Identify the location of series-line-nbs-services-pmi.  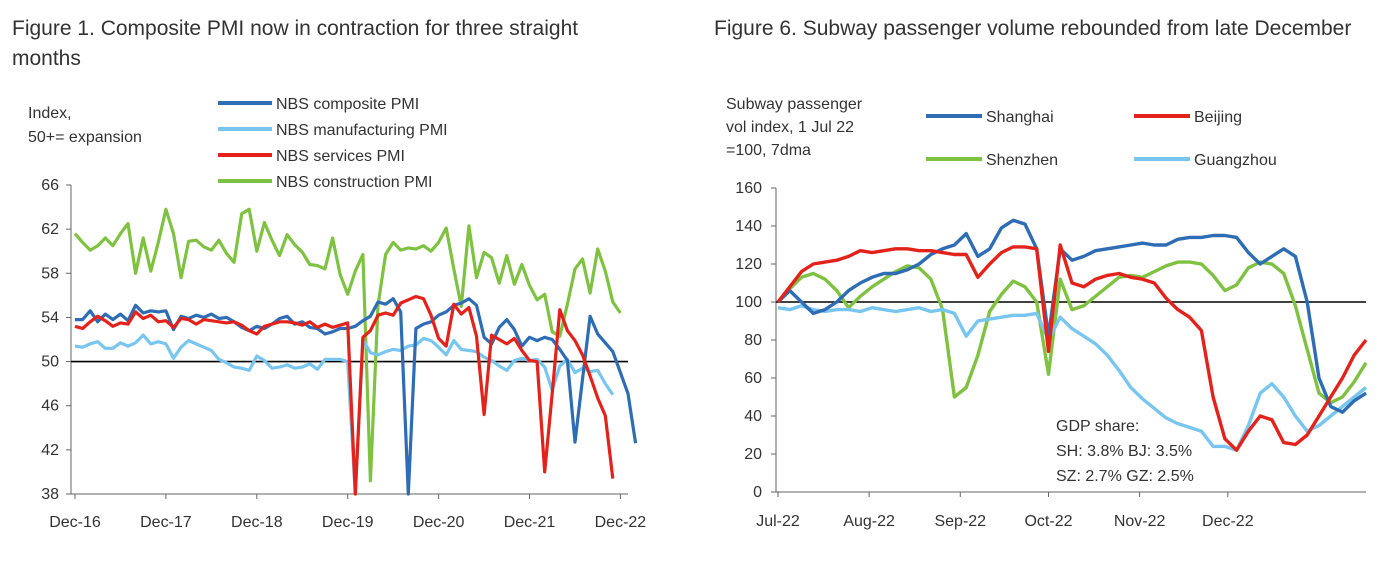
(344, 395).